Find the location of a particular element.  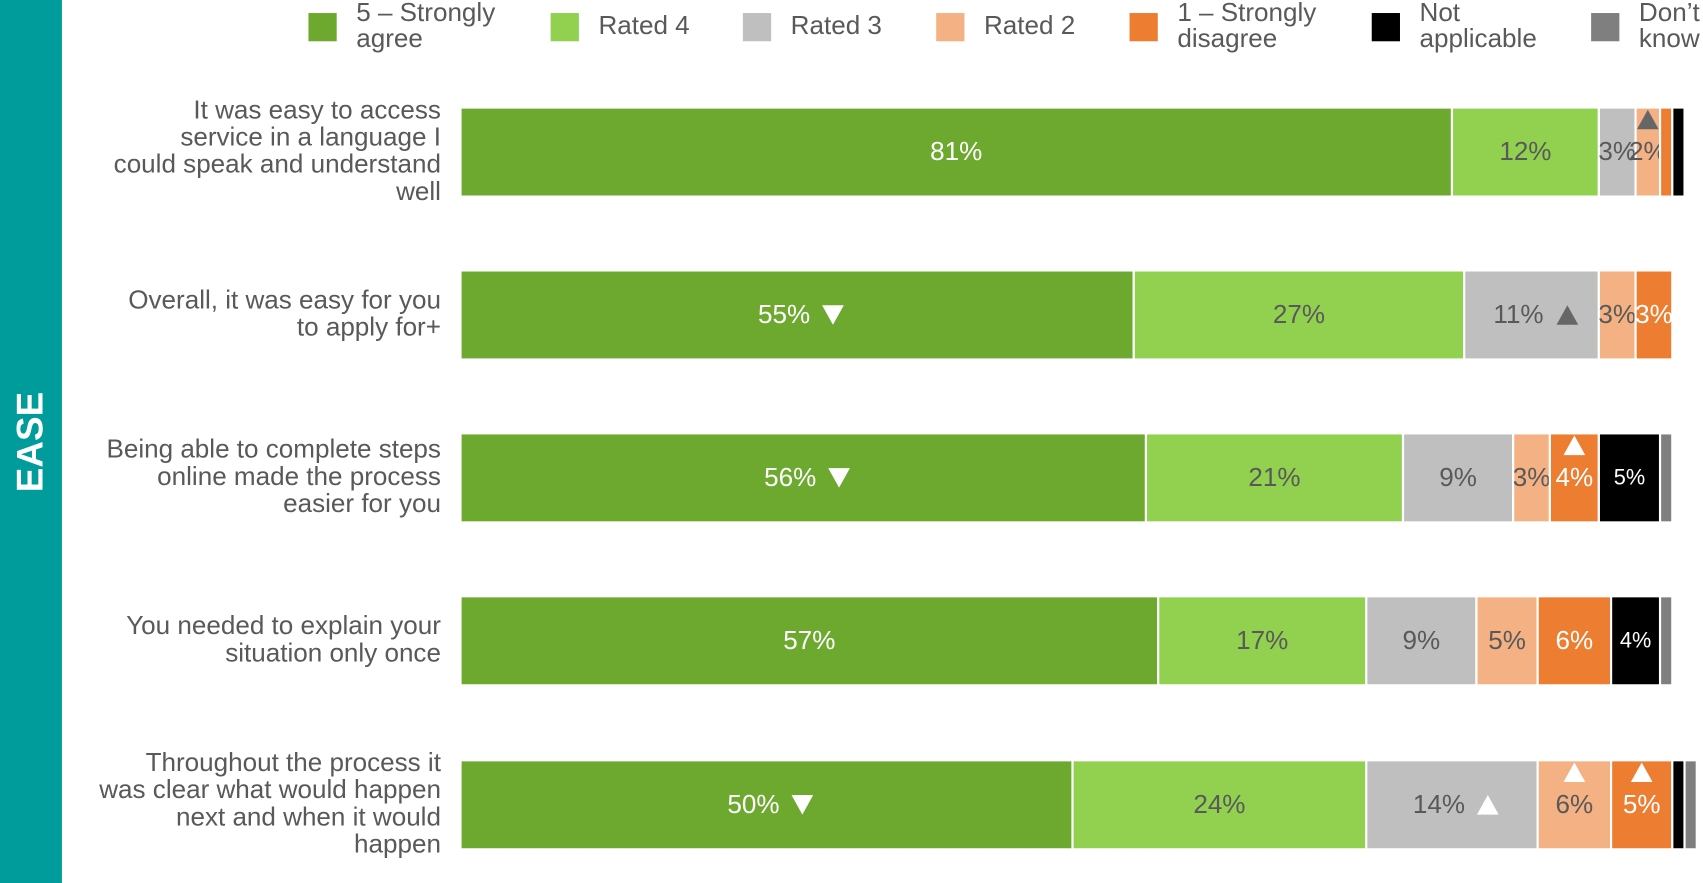

legend-label: Not applicable is located at coordinates (1478, 26).